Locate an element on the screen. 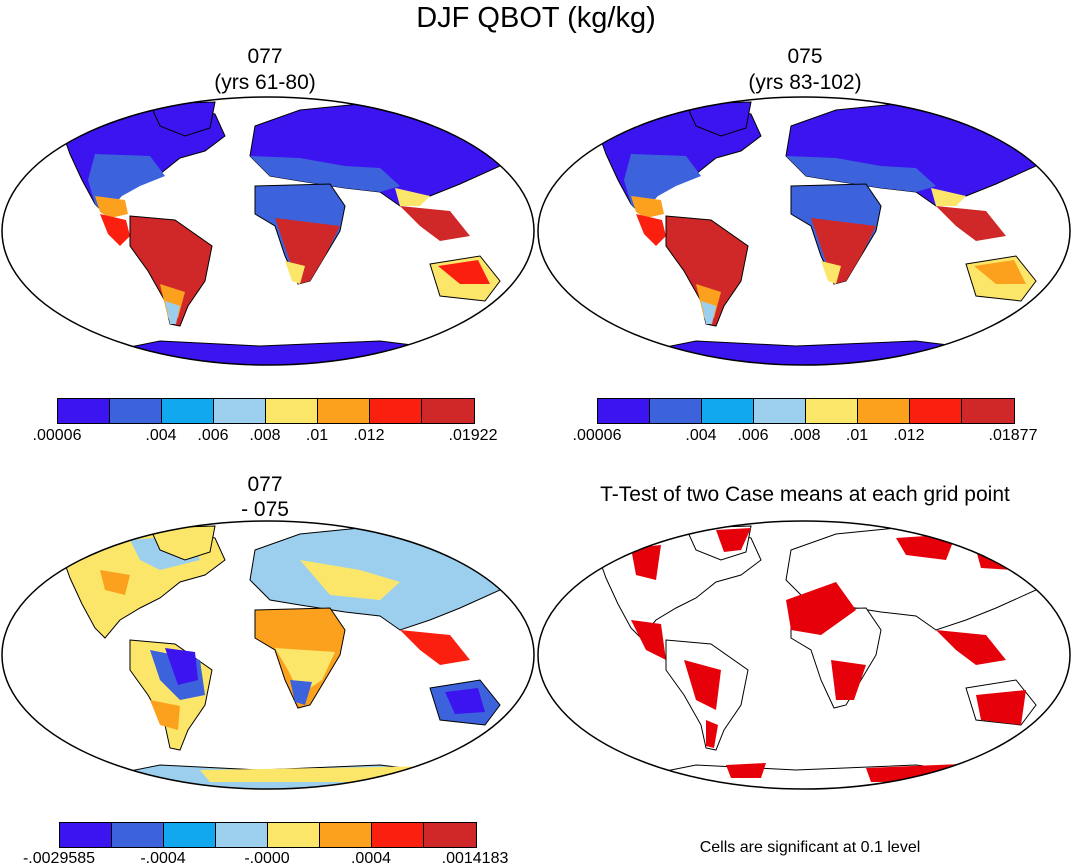  significance-note: Cells are significant at 0.1 level is located at coordinates (810, 847).